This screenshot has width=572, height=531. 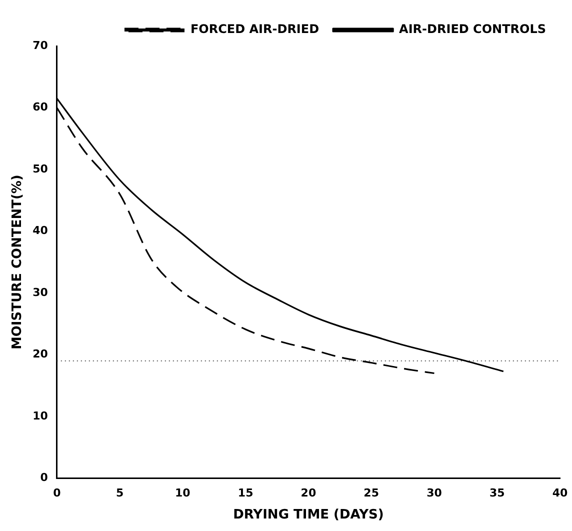 What do you see at coordinates (434, 493) in the screenshot?
I see `x-tick-label: 30` at bounding box center [434, 493].